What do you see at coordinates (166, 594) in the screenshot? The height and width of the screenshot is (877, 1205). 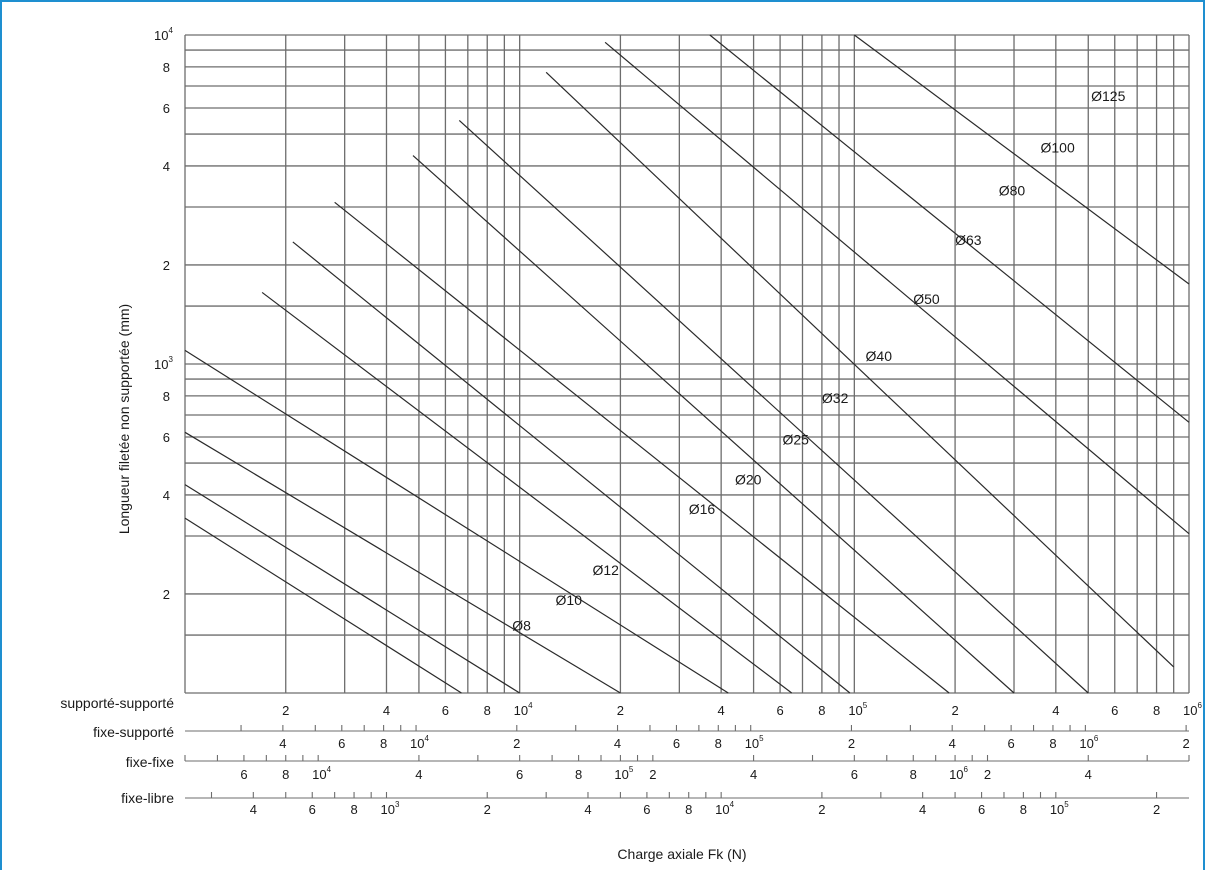 I see `y-tick-label: 2` at bounding box center [166, 594].